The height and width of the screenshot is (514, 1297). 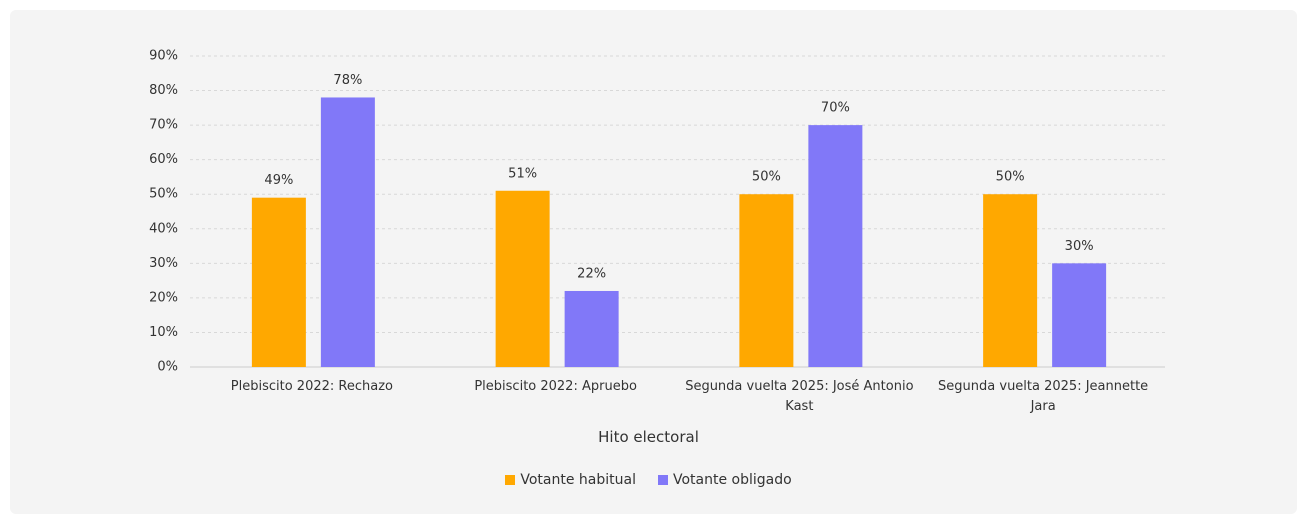 What do you see at coordinates (163, 125) in the screenshot?
I see `y-tick-label: 70%` at bounding box center [163, 125].